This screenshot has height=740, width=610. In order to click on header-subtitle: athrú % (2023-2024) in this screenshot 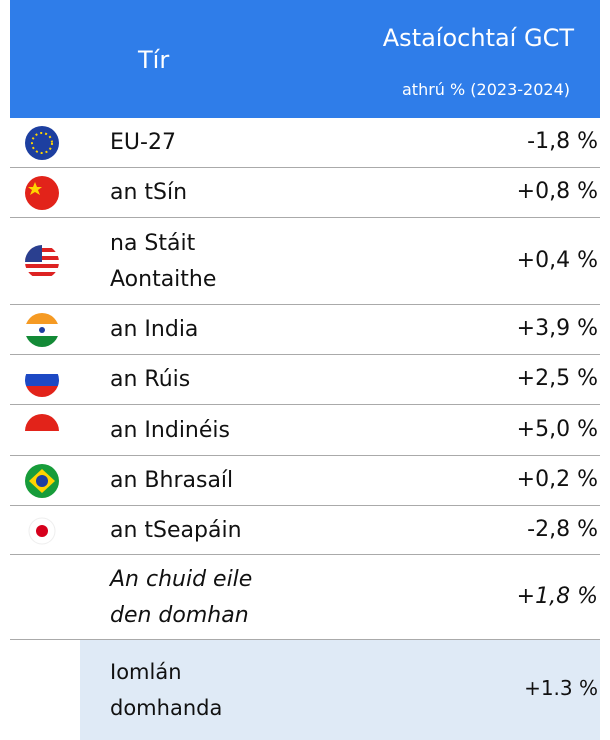, I will do `click(485, 89)`.